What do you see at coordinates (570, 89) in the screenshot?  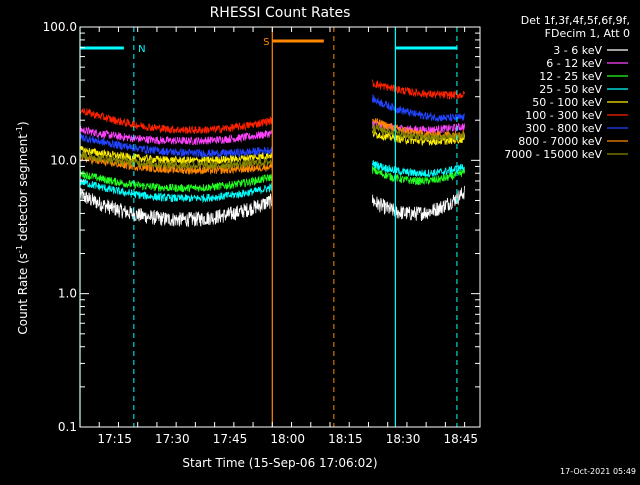 I see `legend-entry-label: 25 - 50 keV` at bounding box center [570, 89].